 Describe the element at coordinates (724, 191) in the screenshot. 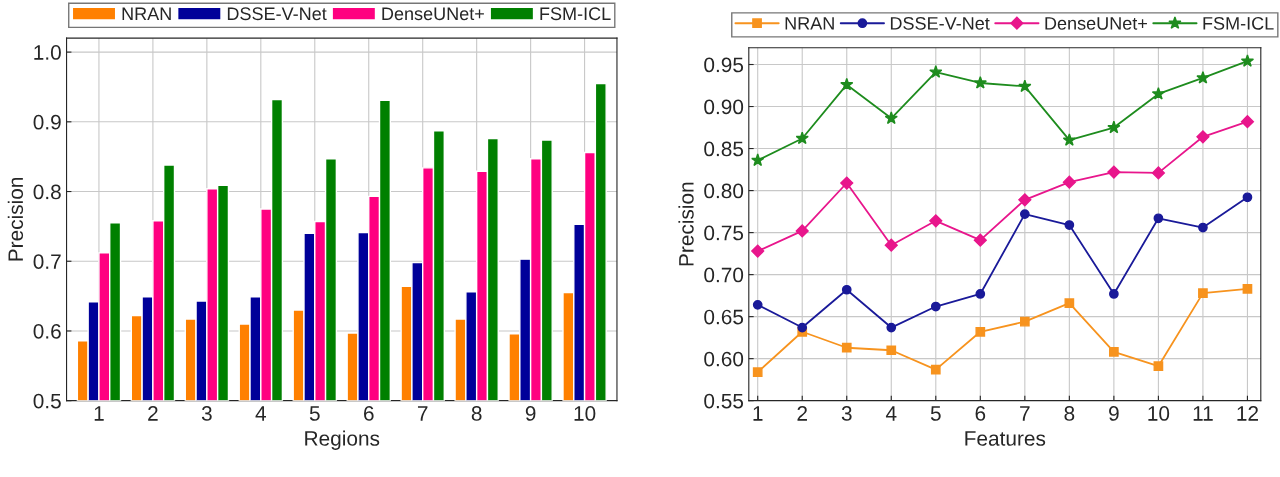

I see `y-tick-label: 0.80` at that location.